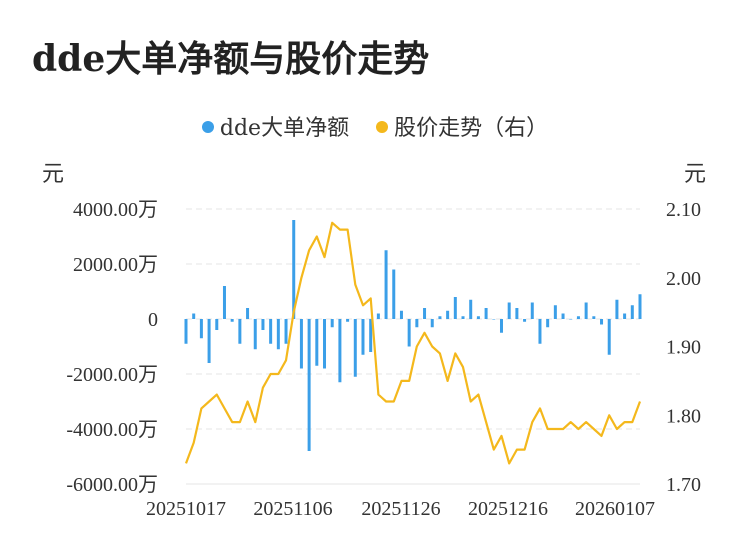 Image resolution: width=750 pixels, height=558 pixels. What do you see at coordinates (683, 279) in the screenshot?
I see `right-tick-label: 2.00` at bounding box center [683, 279].